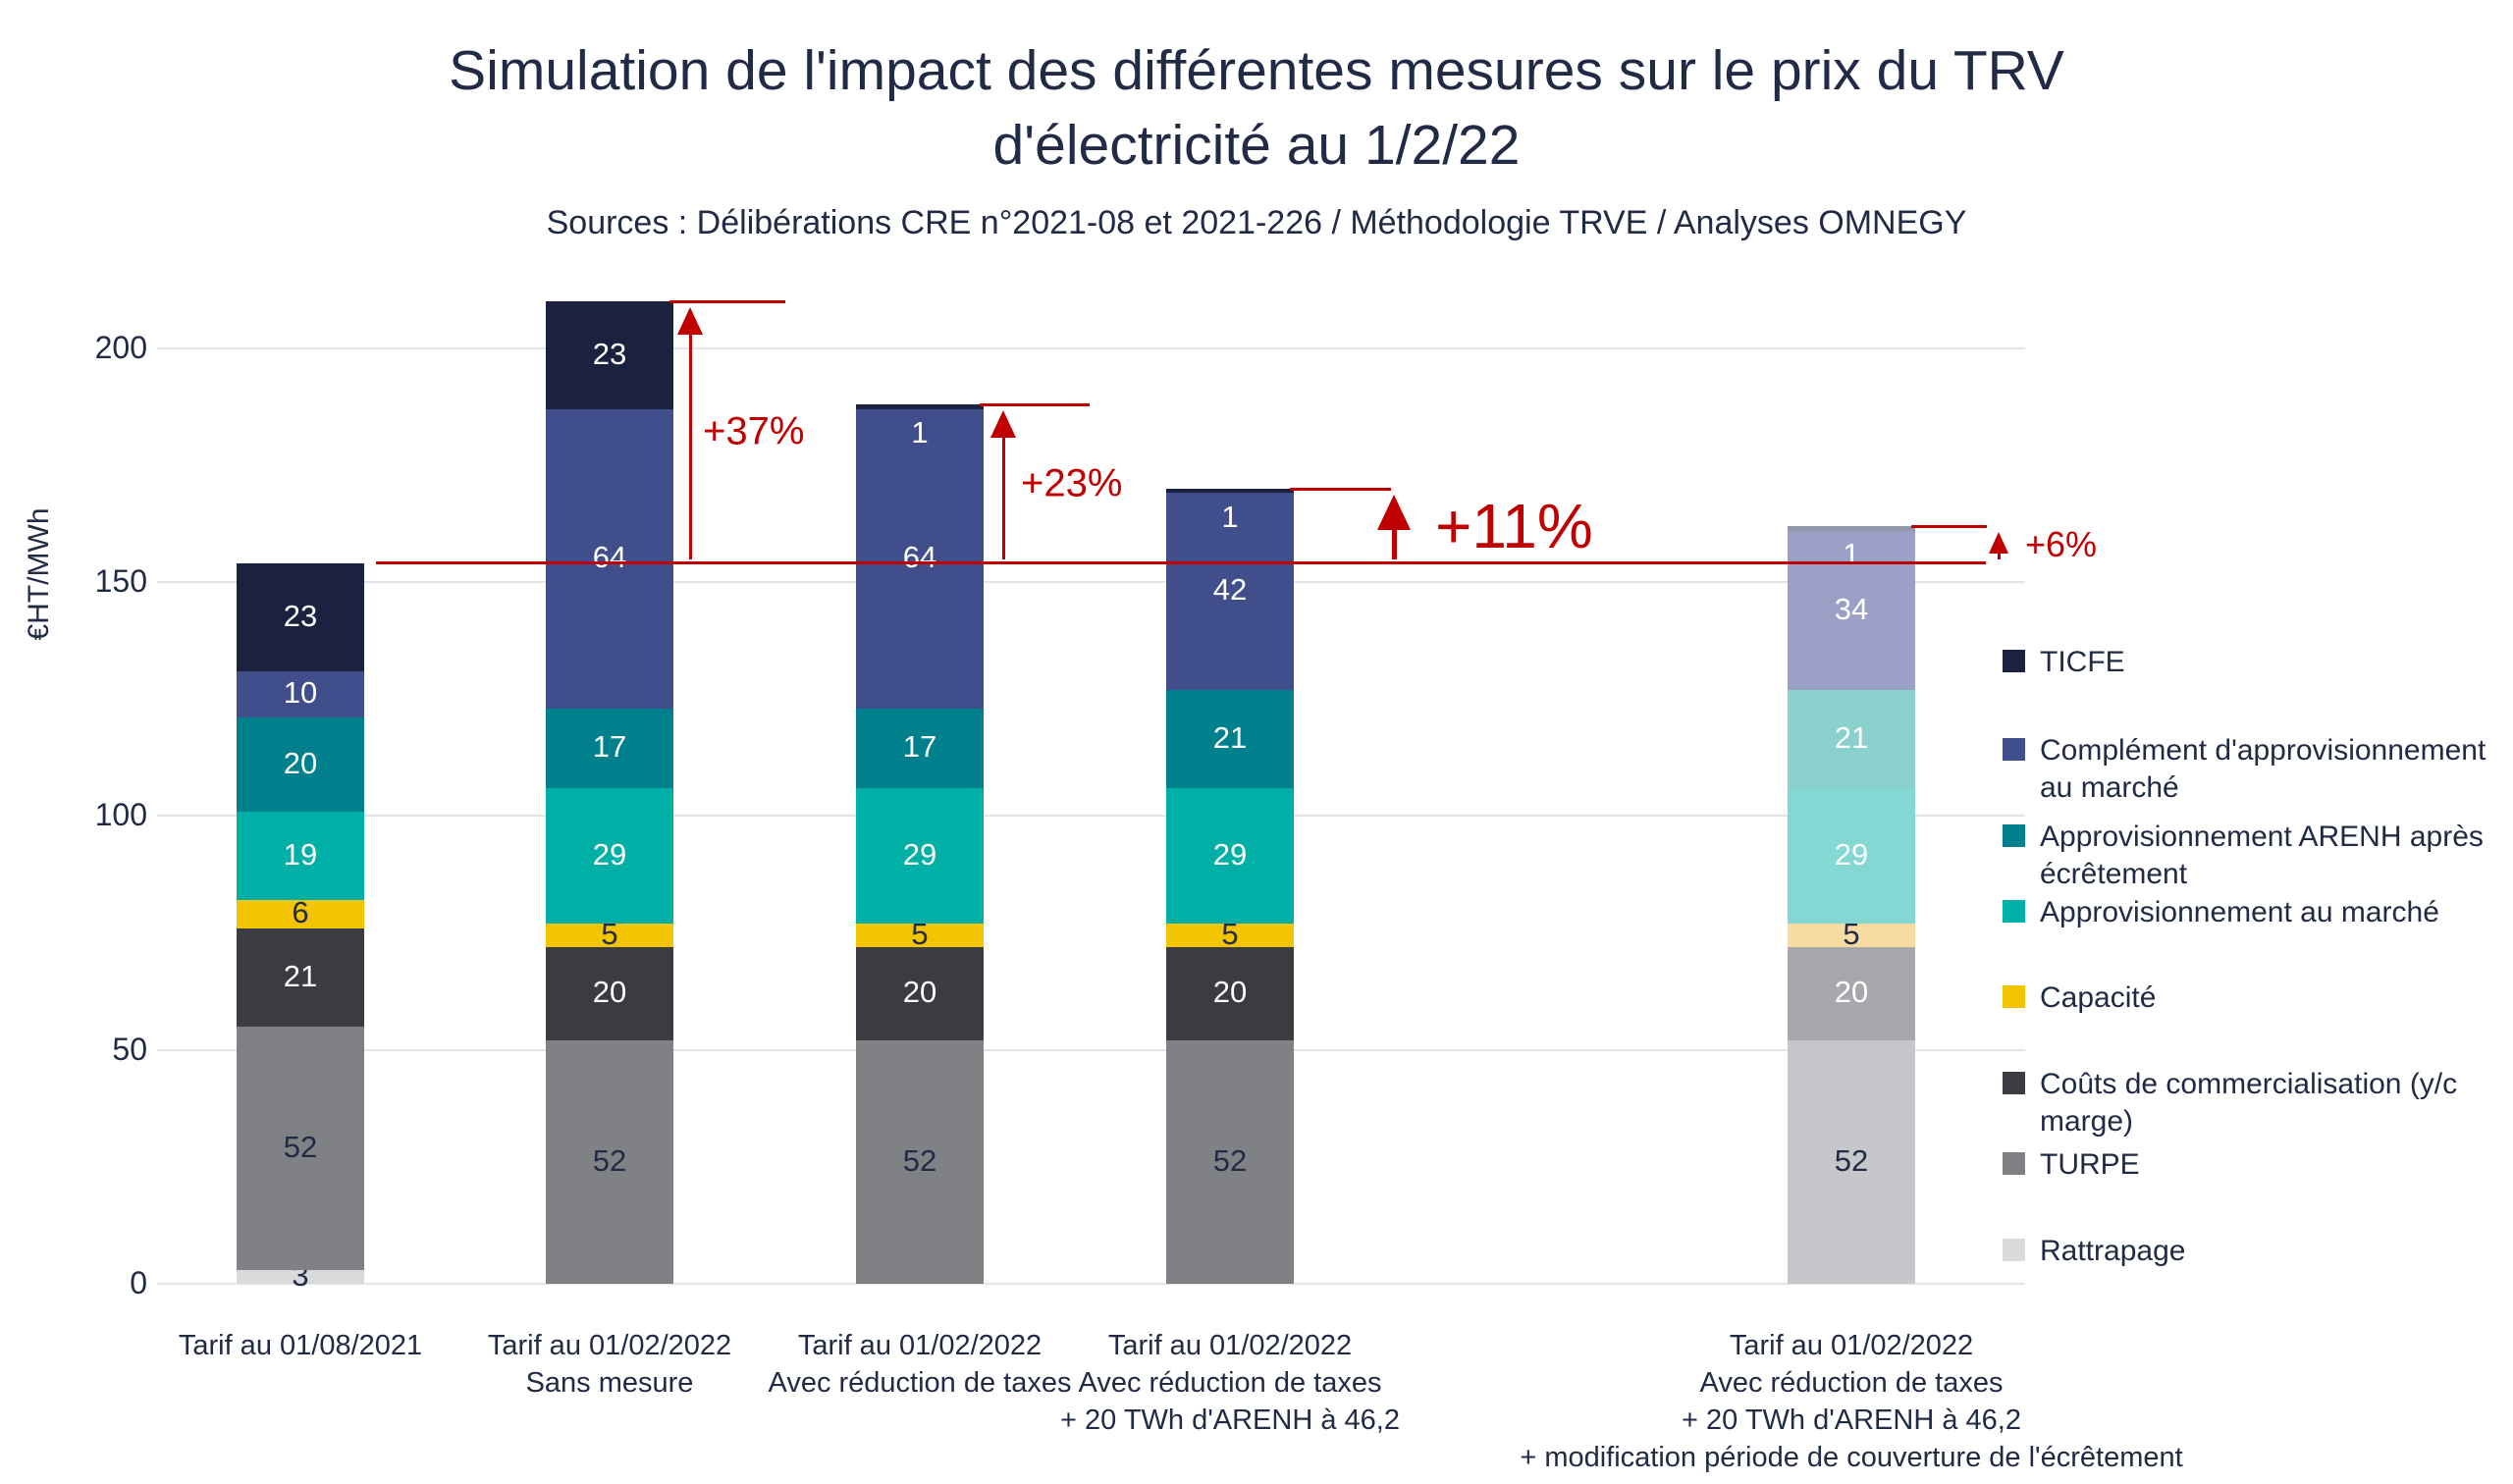  I want to click on x-axis-label-line: Avec réduction de taxes, so click(1230, 1383).